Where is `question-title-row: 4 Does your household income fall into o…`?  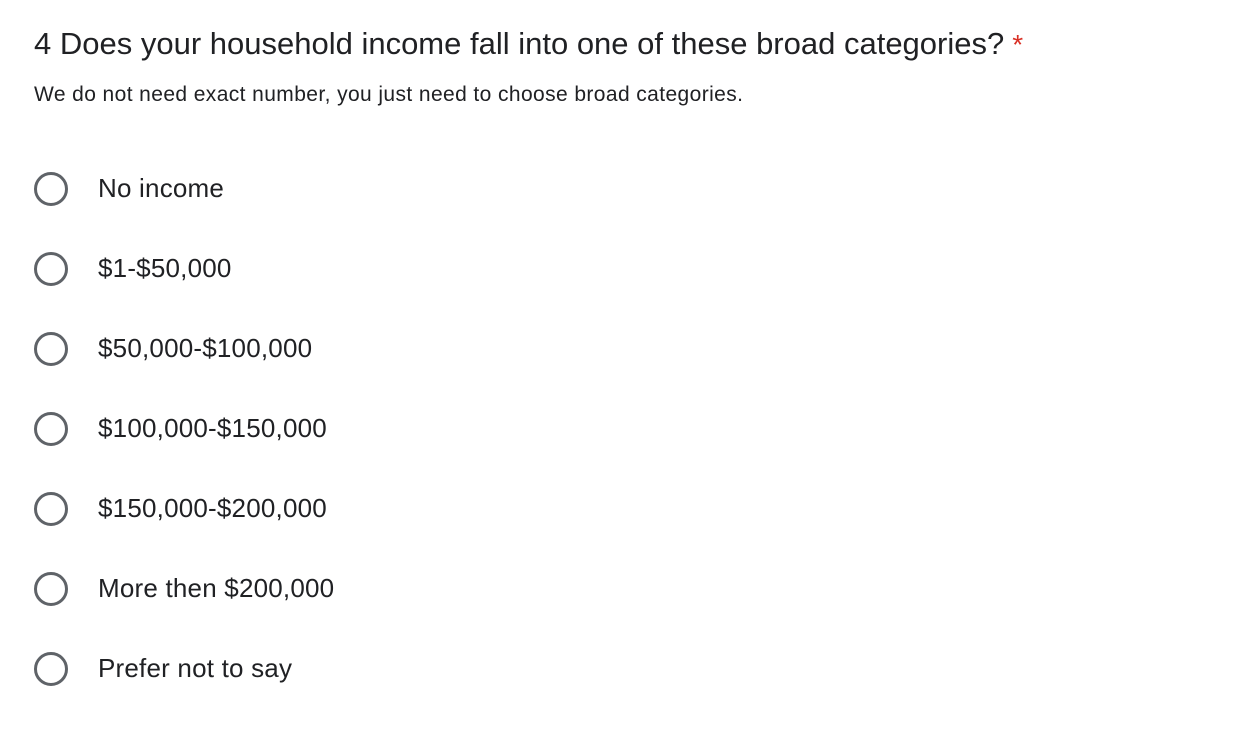
question-title-row: 4 Does your household income fall into o… is located at coordinates (624, 44).